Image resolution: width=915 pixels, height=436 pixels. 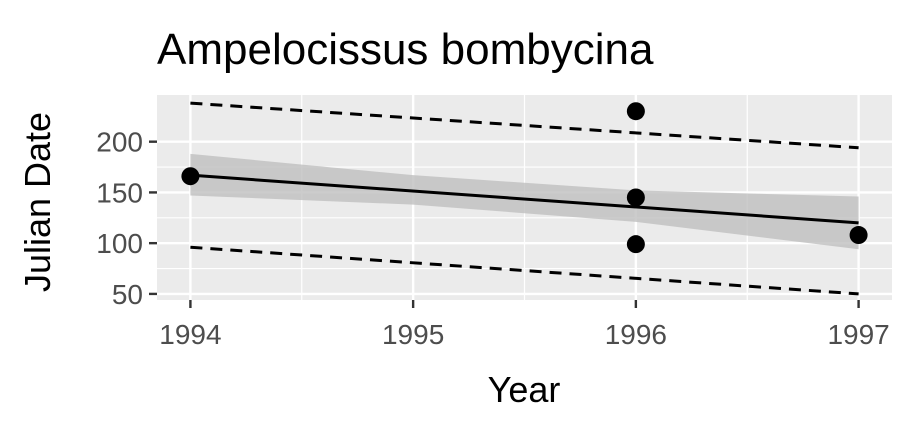 I want to click on chart-title: Ampelocissus bombycina, so click(x=405, y=49).